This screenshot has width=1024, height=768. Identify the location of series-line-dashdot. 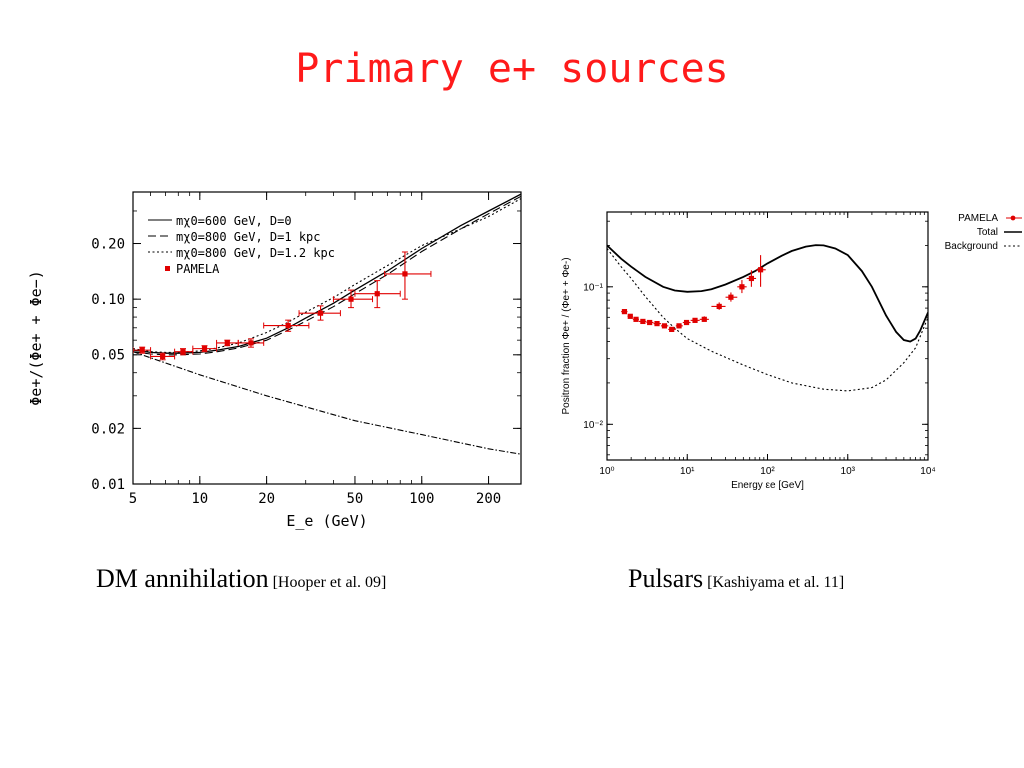
(327, 403).